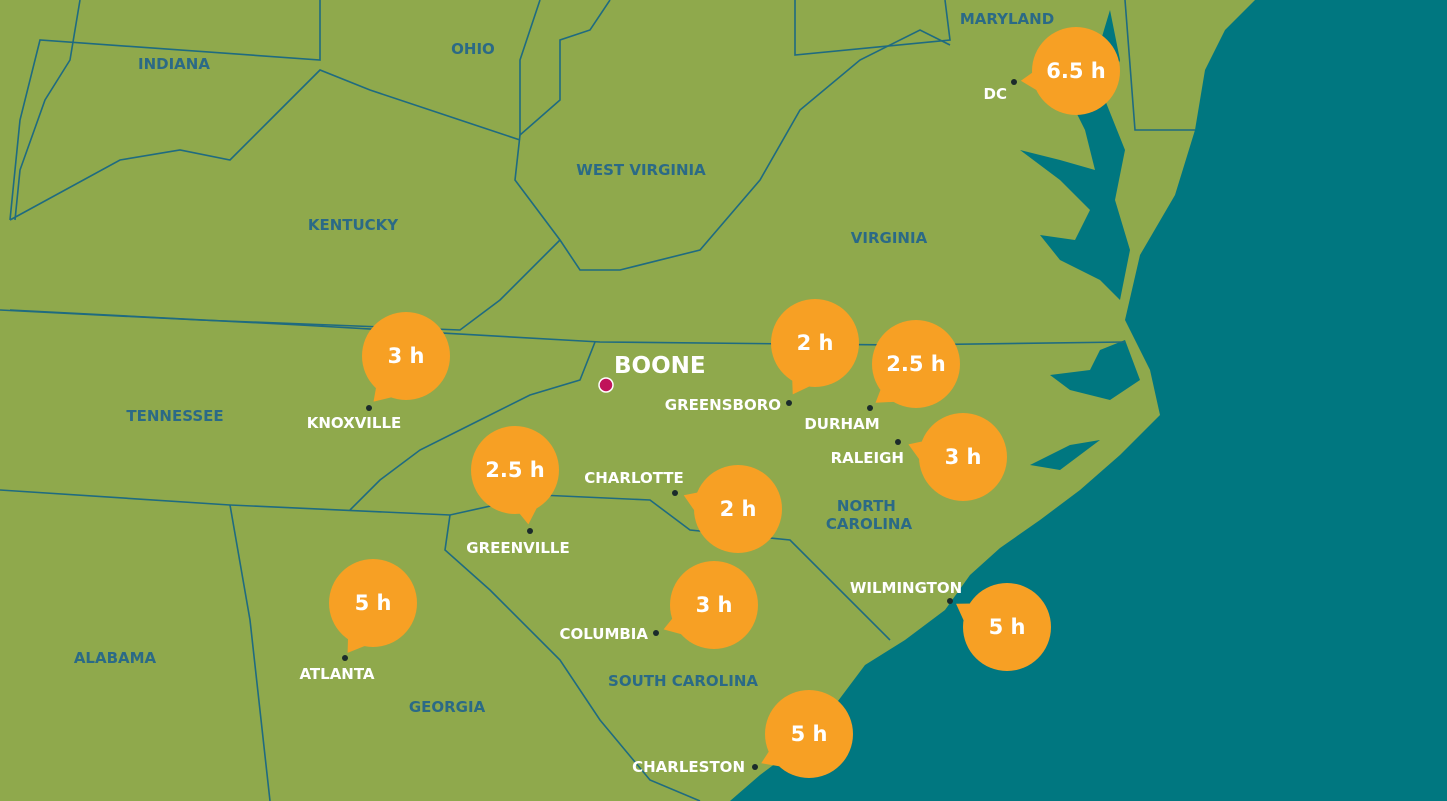  I want to click on city: WILMINGTON 5 h, so click(950, 625).